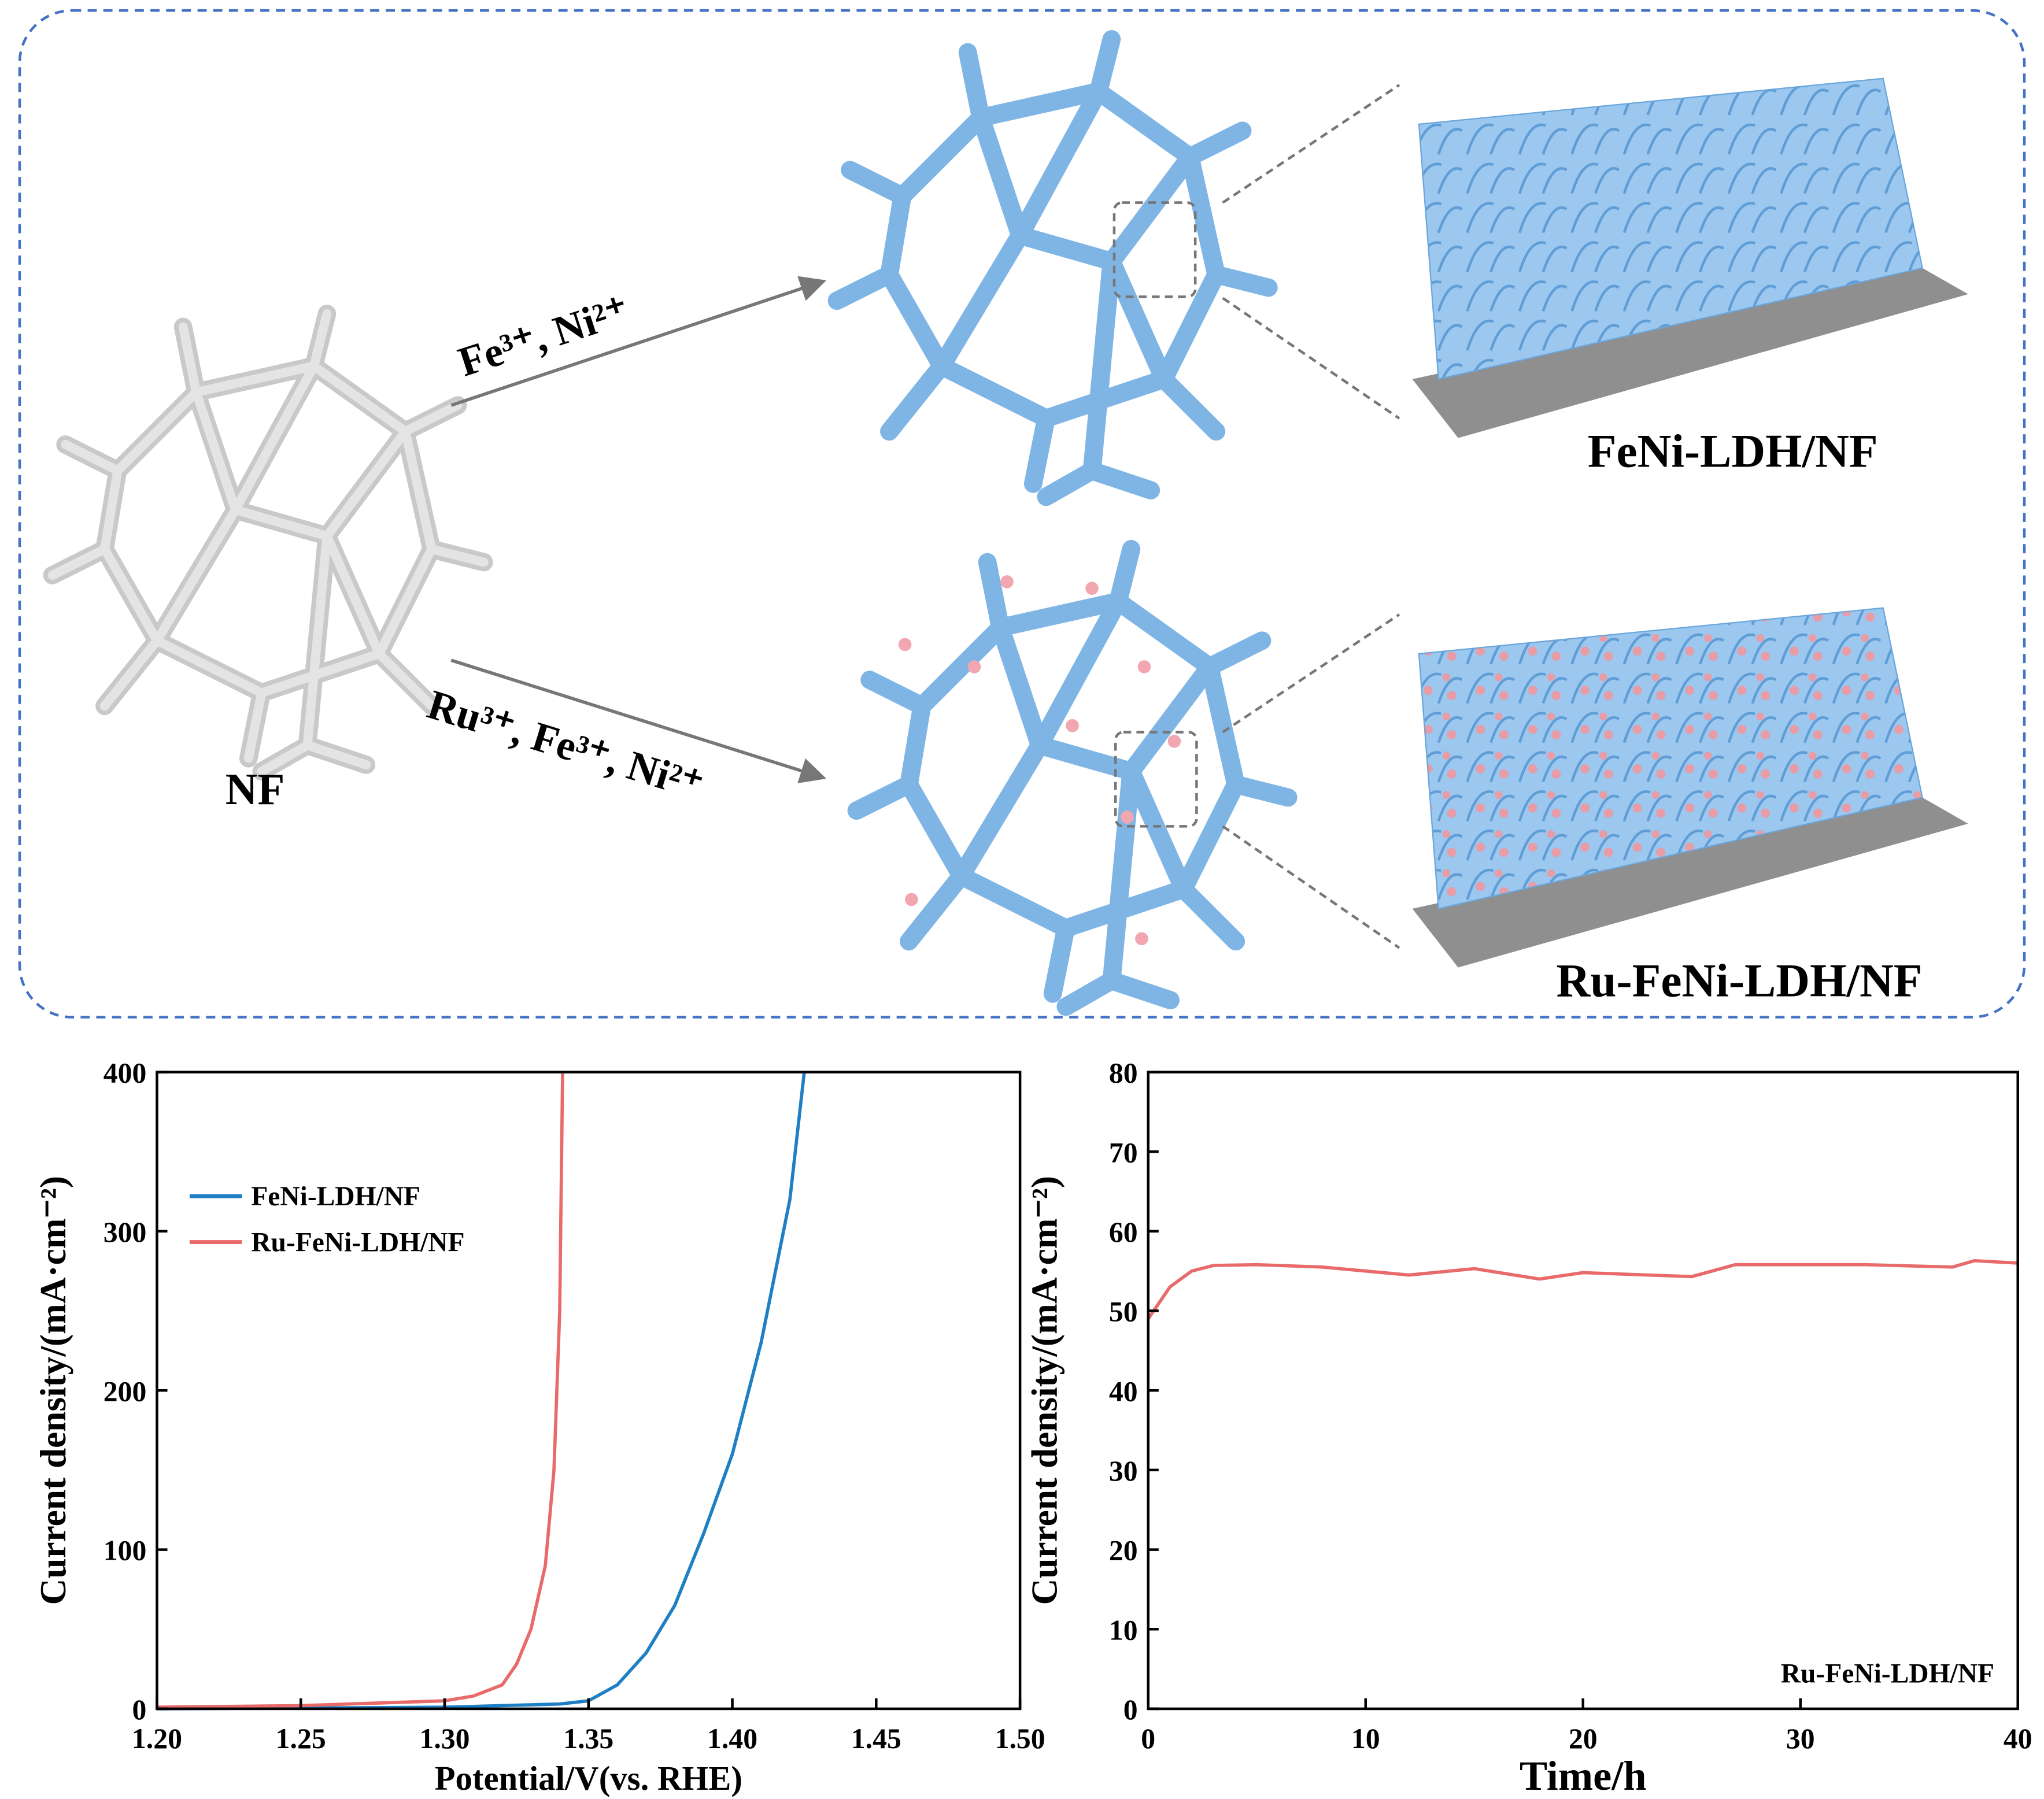 The image size is (2044, 1799). I want to click on x-tick-label: 30, so click(1800, 1738).